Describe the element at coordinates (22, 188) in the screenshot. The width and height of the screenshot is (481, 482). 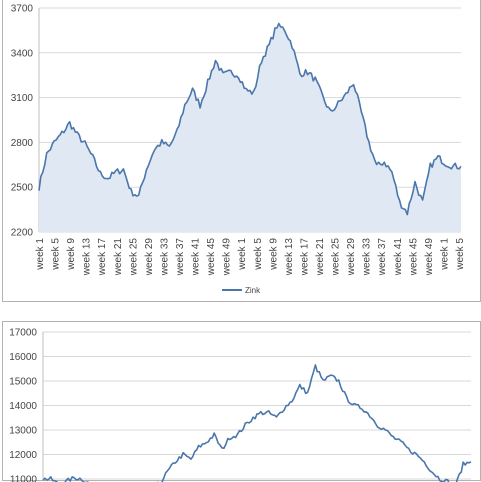
I see `zink-y-tick-label: 2500` at that location.